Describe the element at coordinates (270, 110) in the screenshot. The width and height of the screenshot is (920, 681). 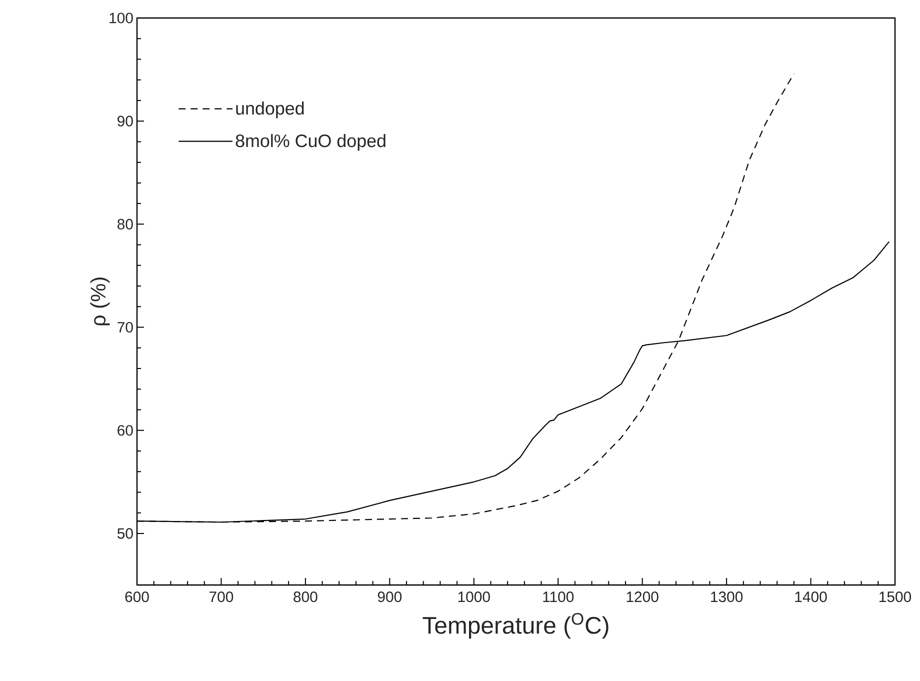
I see `legend-label: undoped` at that location.